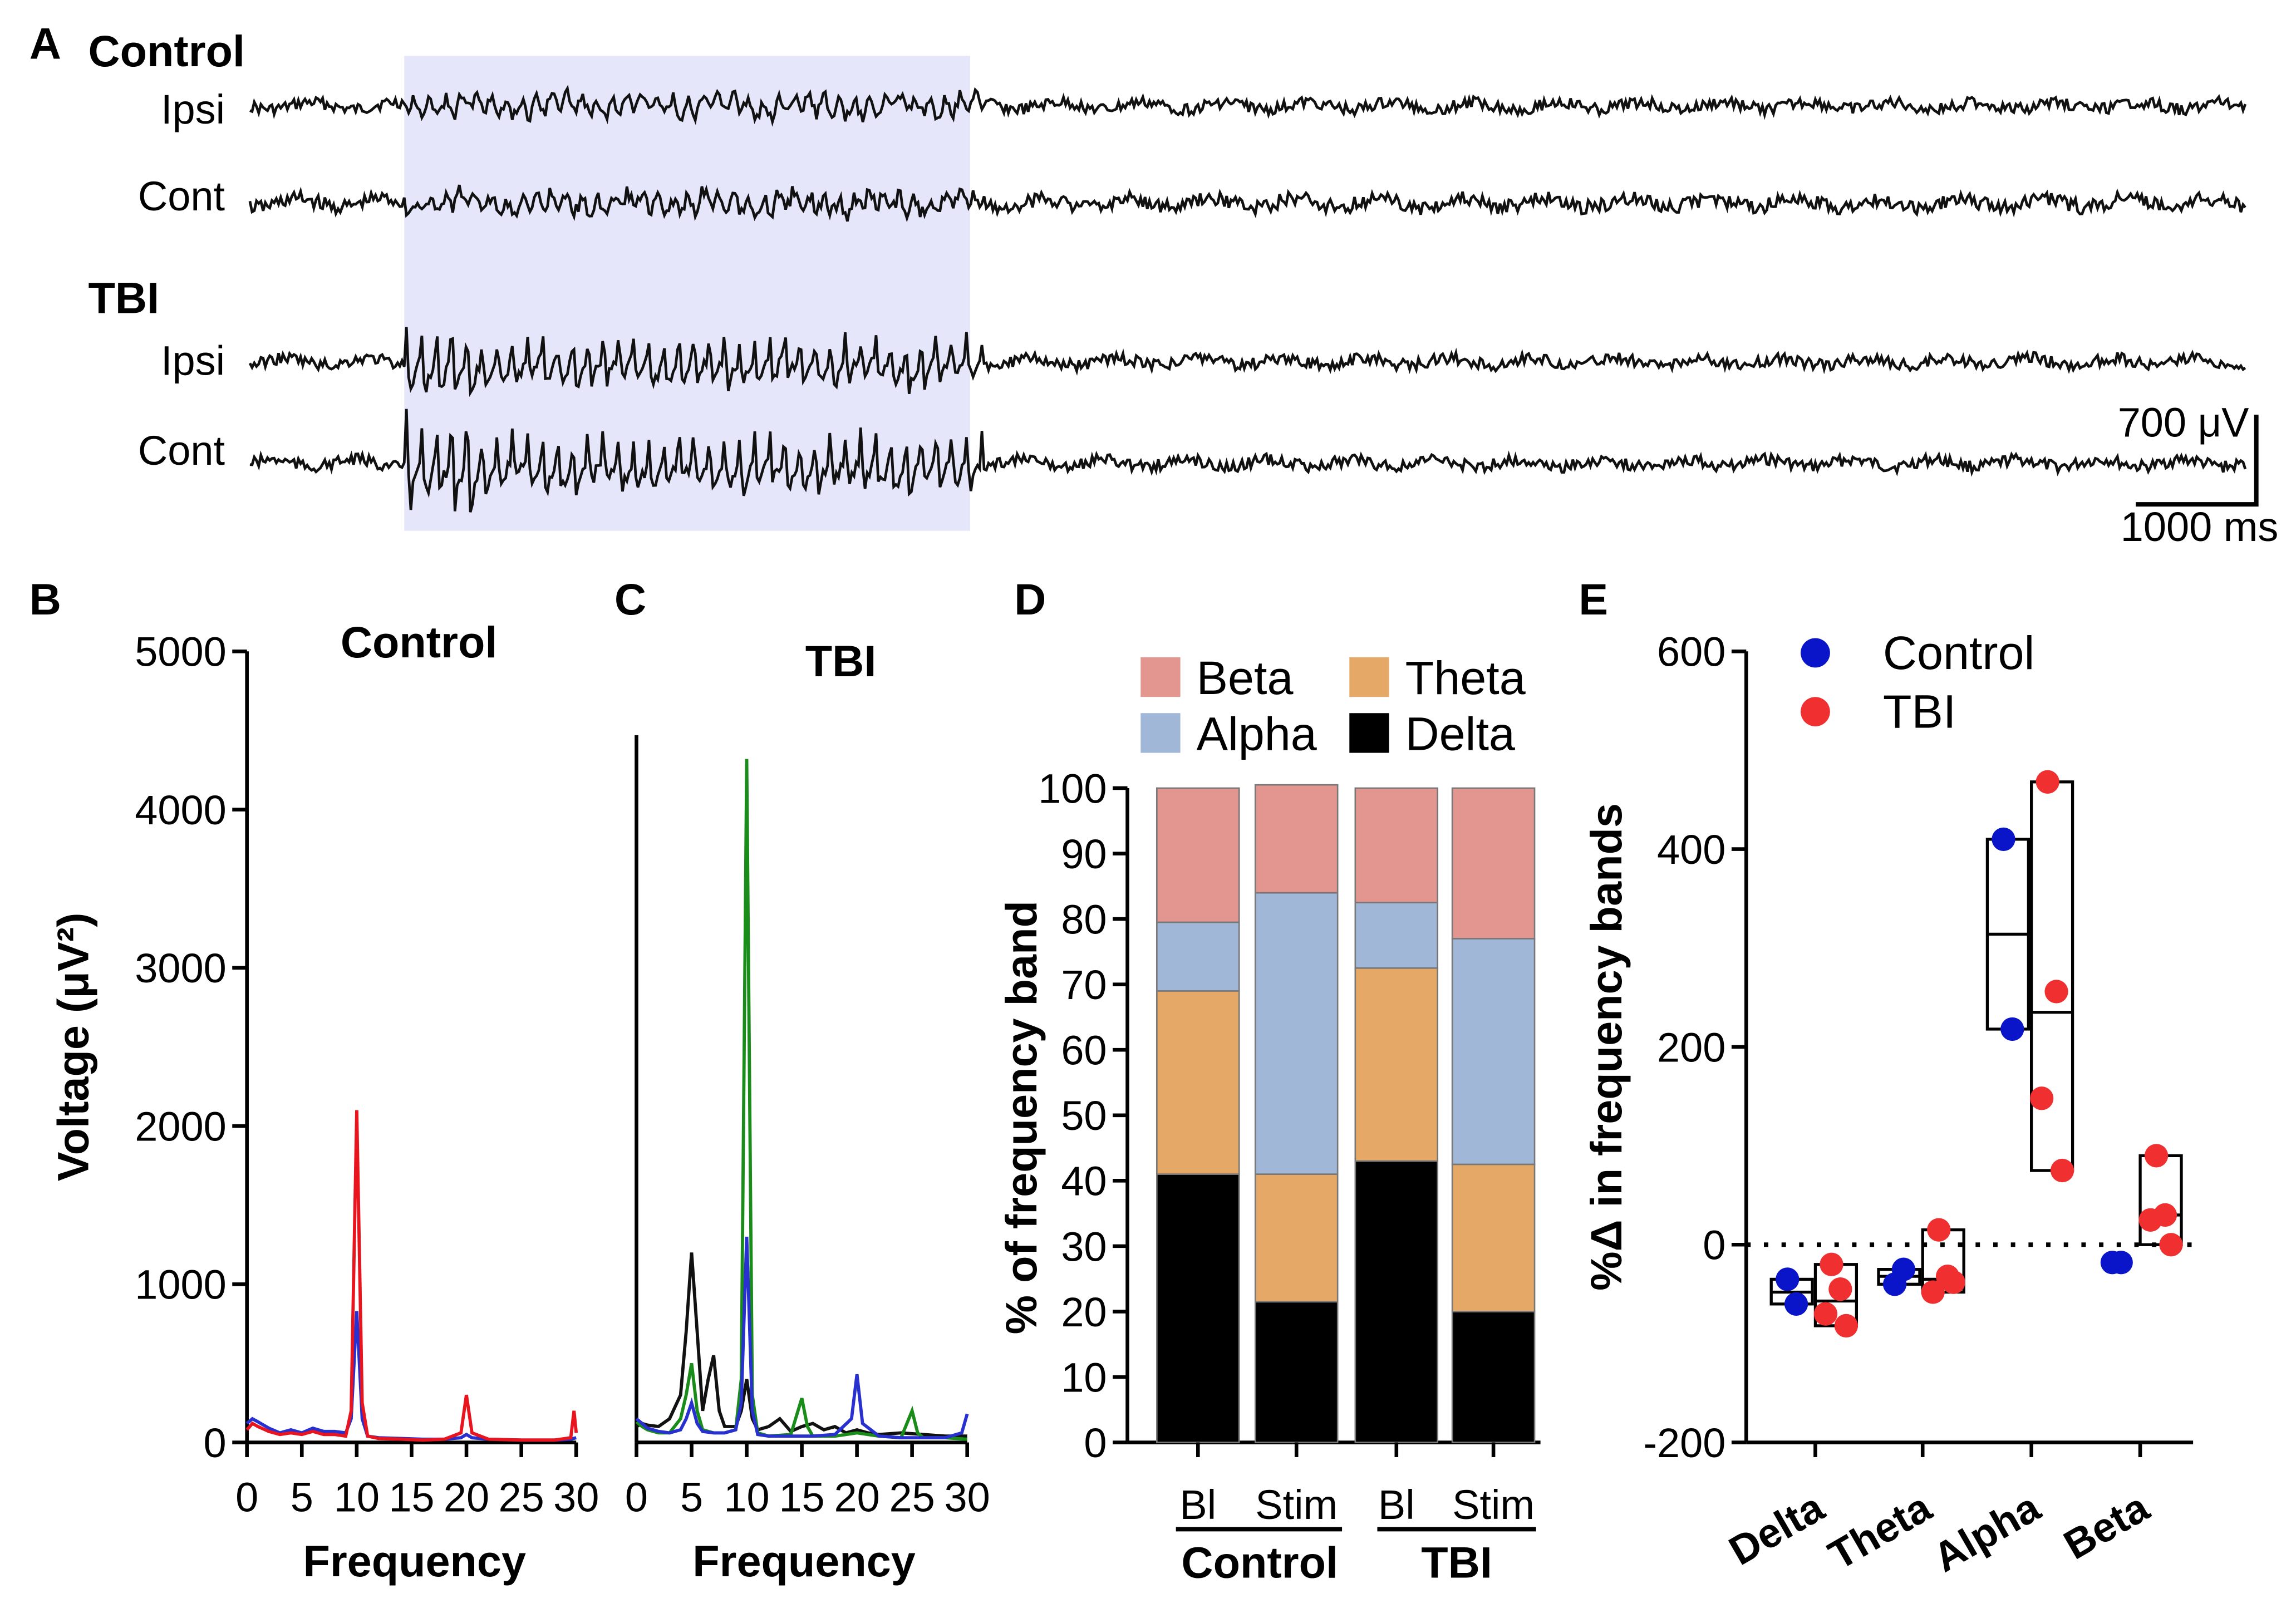 The height and width of the screenshot is (1613, 2296). I want to click on panel-d-letter: D, so click(1030, 599).